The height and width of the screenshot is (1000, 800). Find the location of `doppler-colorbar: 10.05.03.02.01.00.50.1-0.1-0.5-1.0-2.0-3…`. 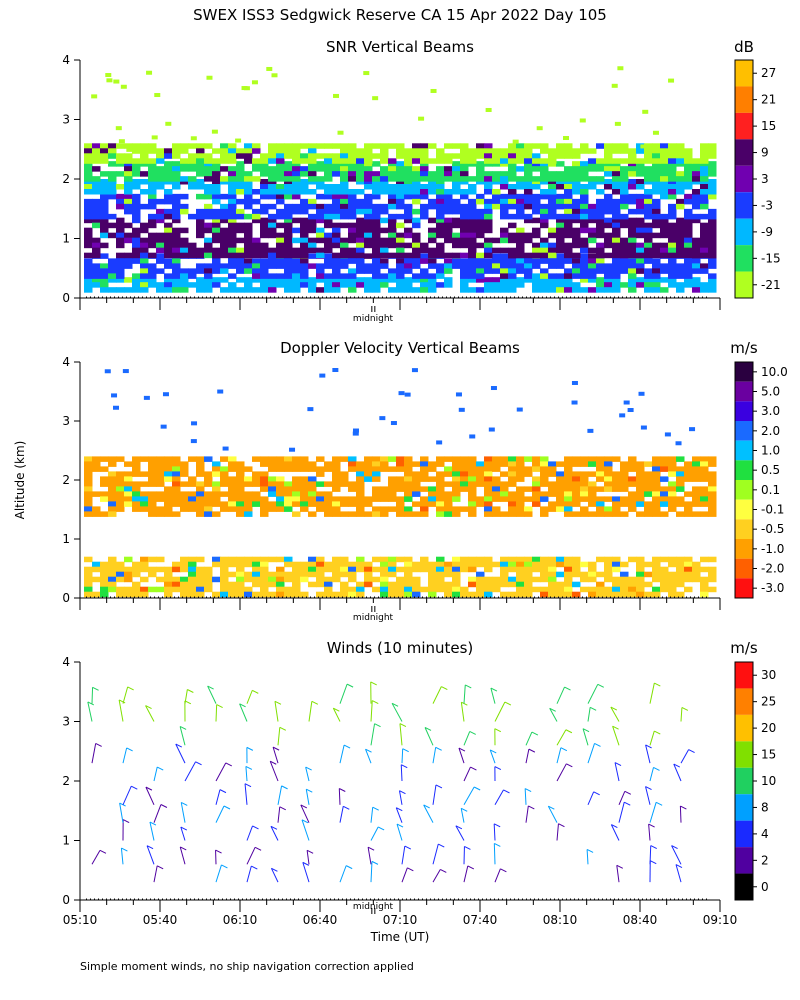

doppler-colorbar: 10.05.03.02.01.00.50.1-0.1-0.5-1.0-2.0-3… is located at coordinates (761, 480).